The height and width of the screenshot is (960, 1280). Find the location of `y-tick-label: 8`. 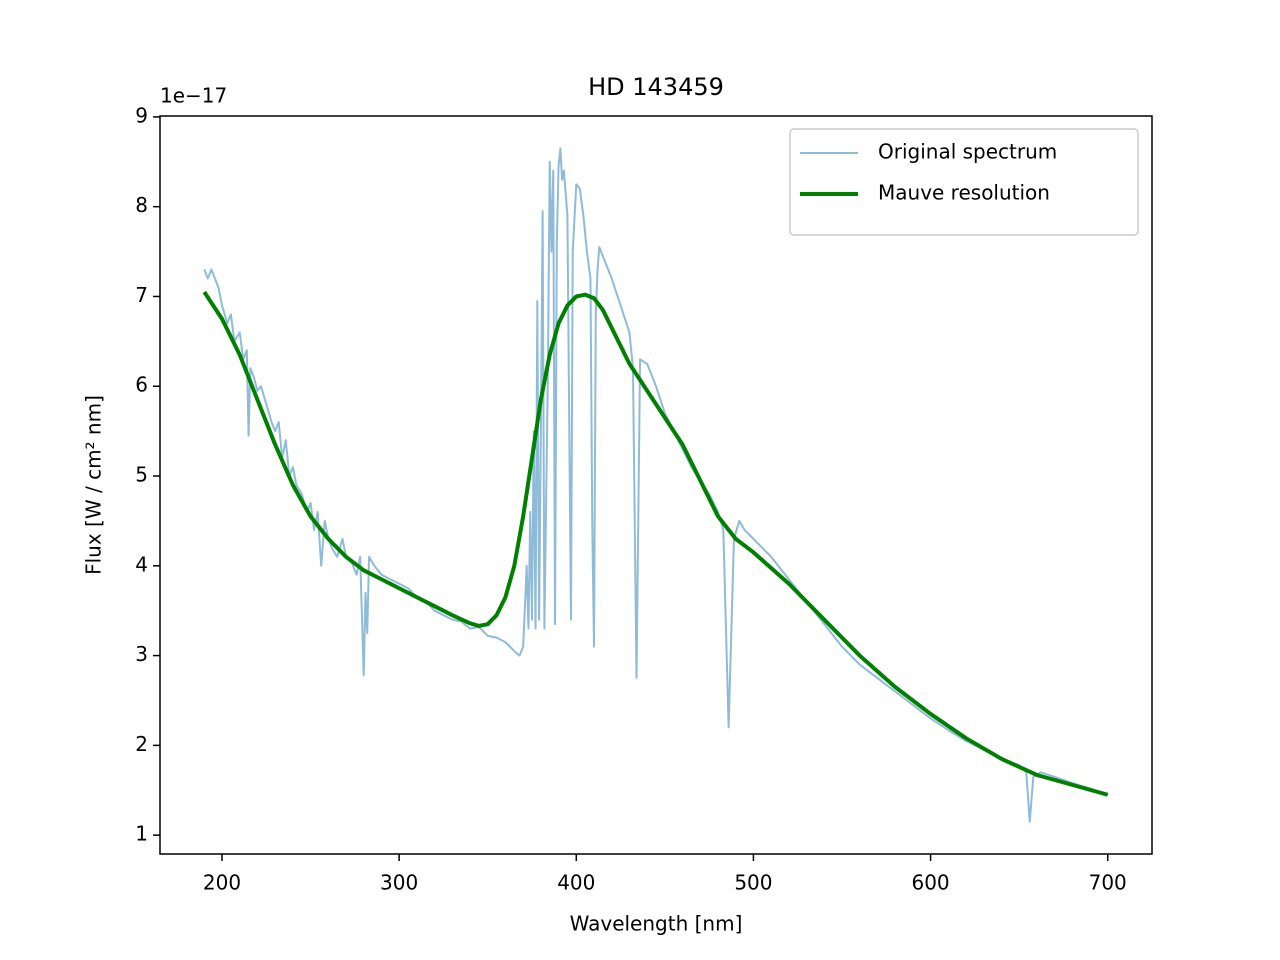

y-tick-label: 8 is located at coordinates (141, 205).